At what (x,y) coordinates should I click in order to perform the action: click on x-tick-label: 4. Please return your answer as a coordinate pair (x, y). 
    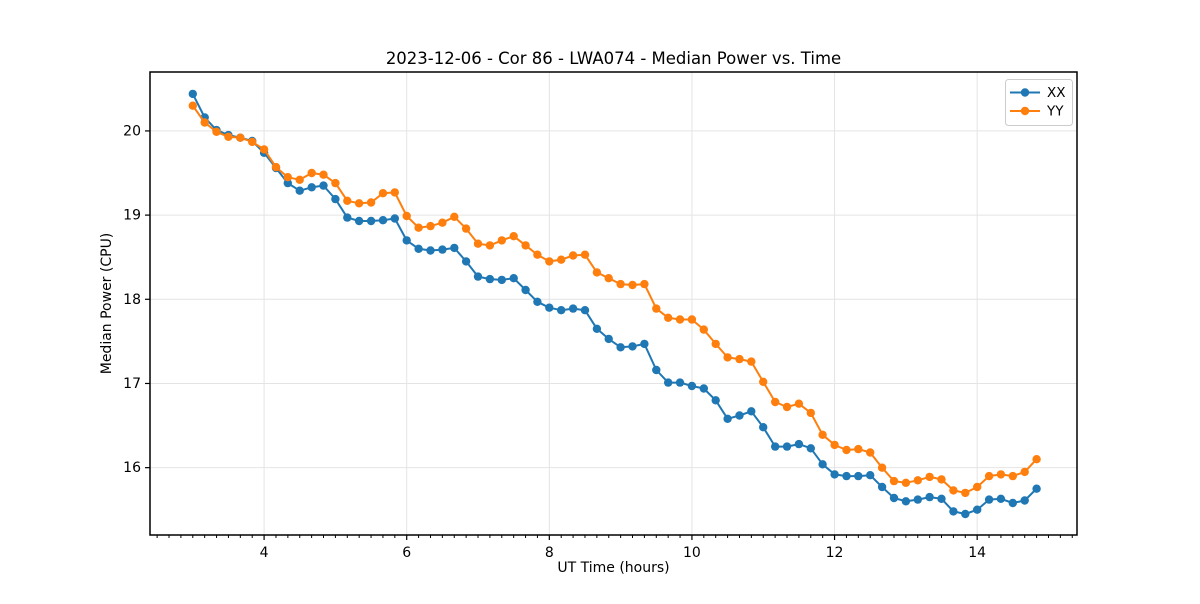
    Looking at the image, I should click on (264, 553).